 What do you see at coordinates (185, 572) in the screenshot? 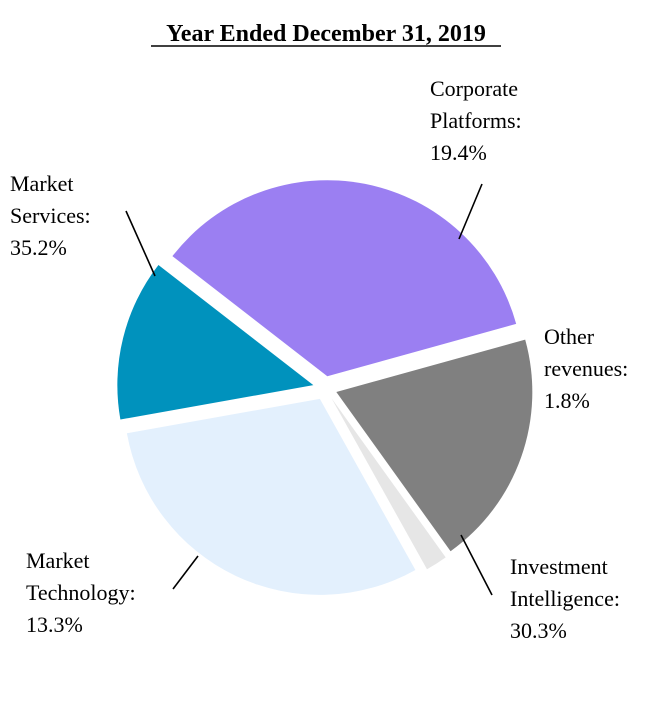
I see `leader-line-market-technology` at bounding box center [185, 572].